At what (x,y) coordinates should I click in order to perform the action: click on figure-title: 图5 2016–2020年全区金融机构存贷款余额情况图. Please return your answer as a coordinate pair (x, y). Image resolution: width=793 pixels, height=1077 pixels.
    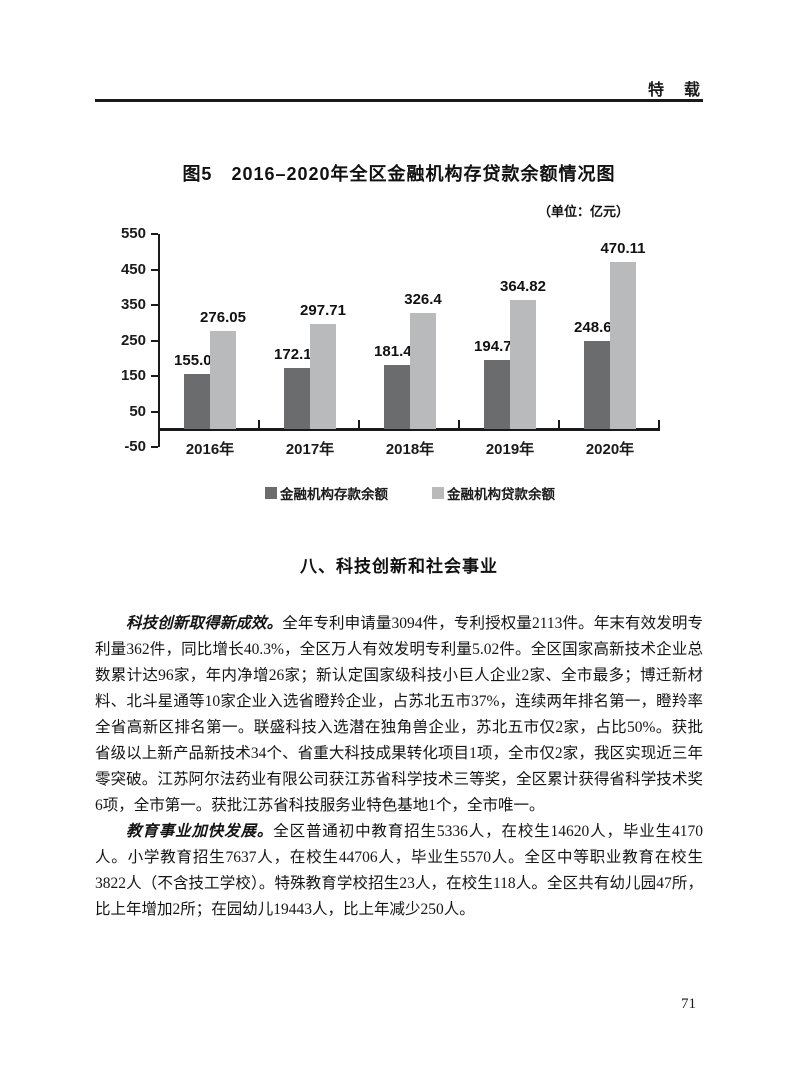
    Looking at the image, I should click on (399, 174).